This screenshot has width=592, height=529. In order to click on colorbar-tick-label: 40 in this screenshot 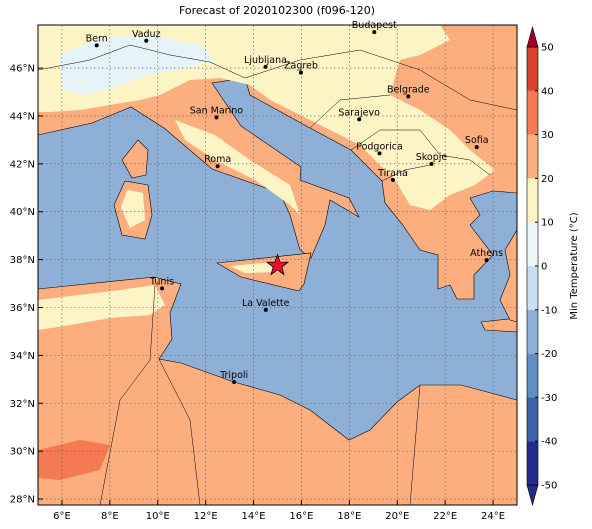, I will do `click(547, 91)`.